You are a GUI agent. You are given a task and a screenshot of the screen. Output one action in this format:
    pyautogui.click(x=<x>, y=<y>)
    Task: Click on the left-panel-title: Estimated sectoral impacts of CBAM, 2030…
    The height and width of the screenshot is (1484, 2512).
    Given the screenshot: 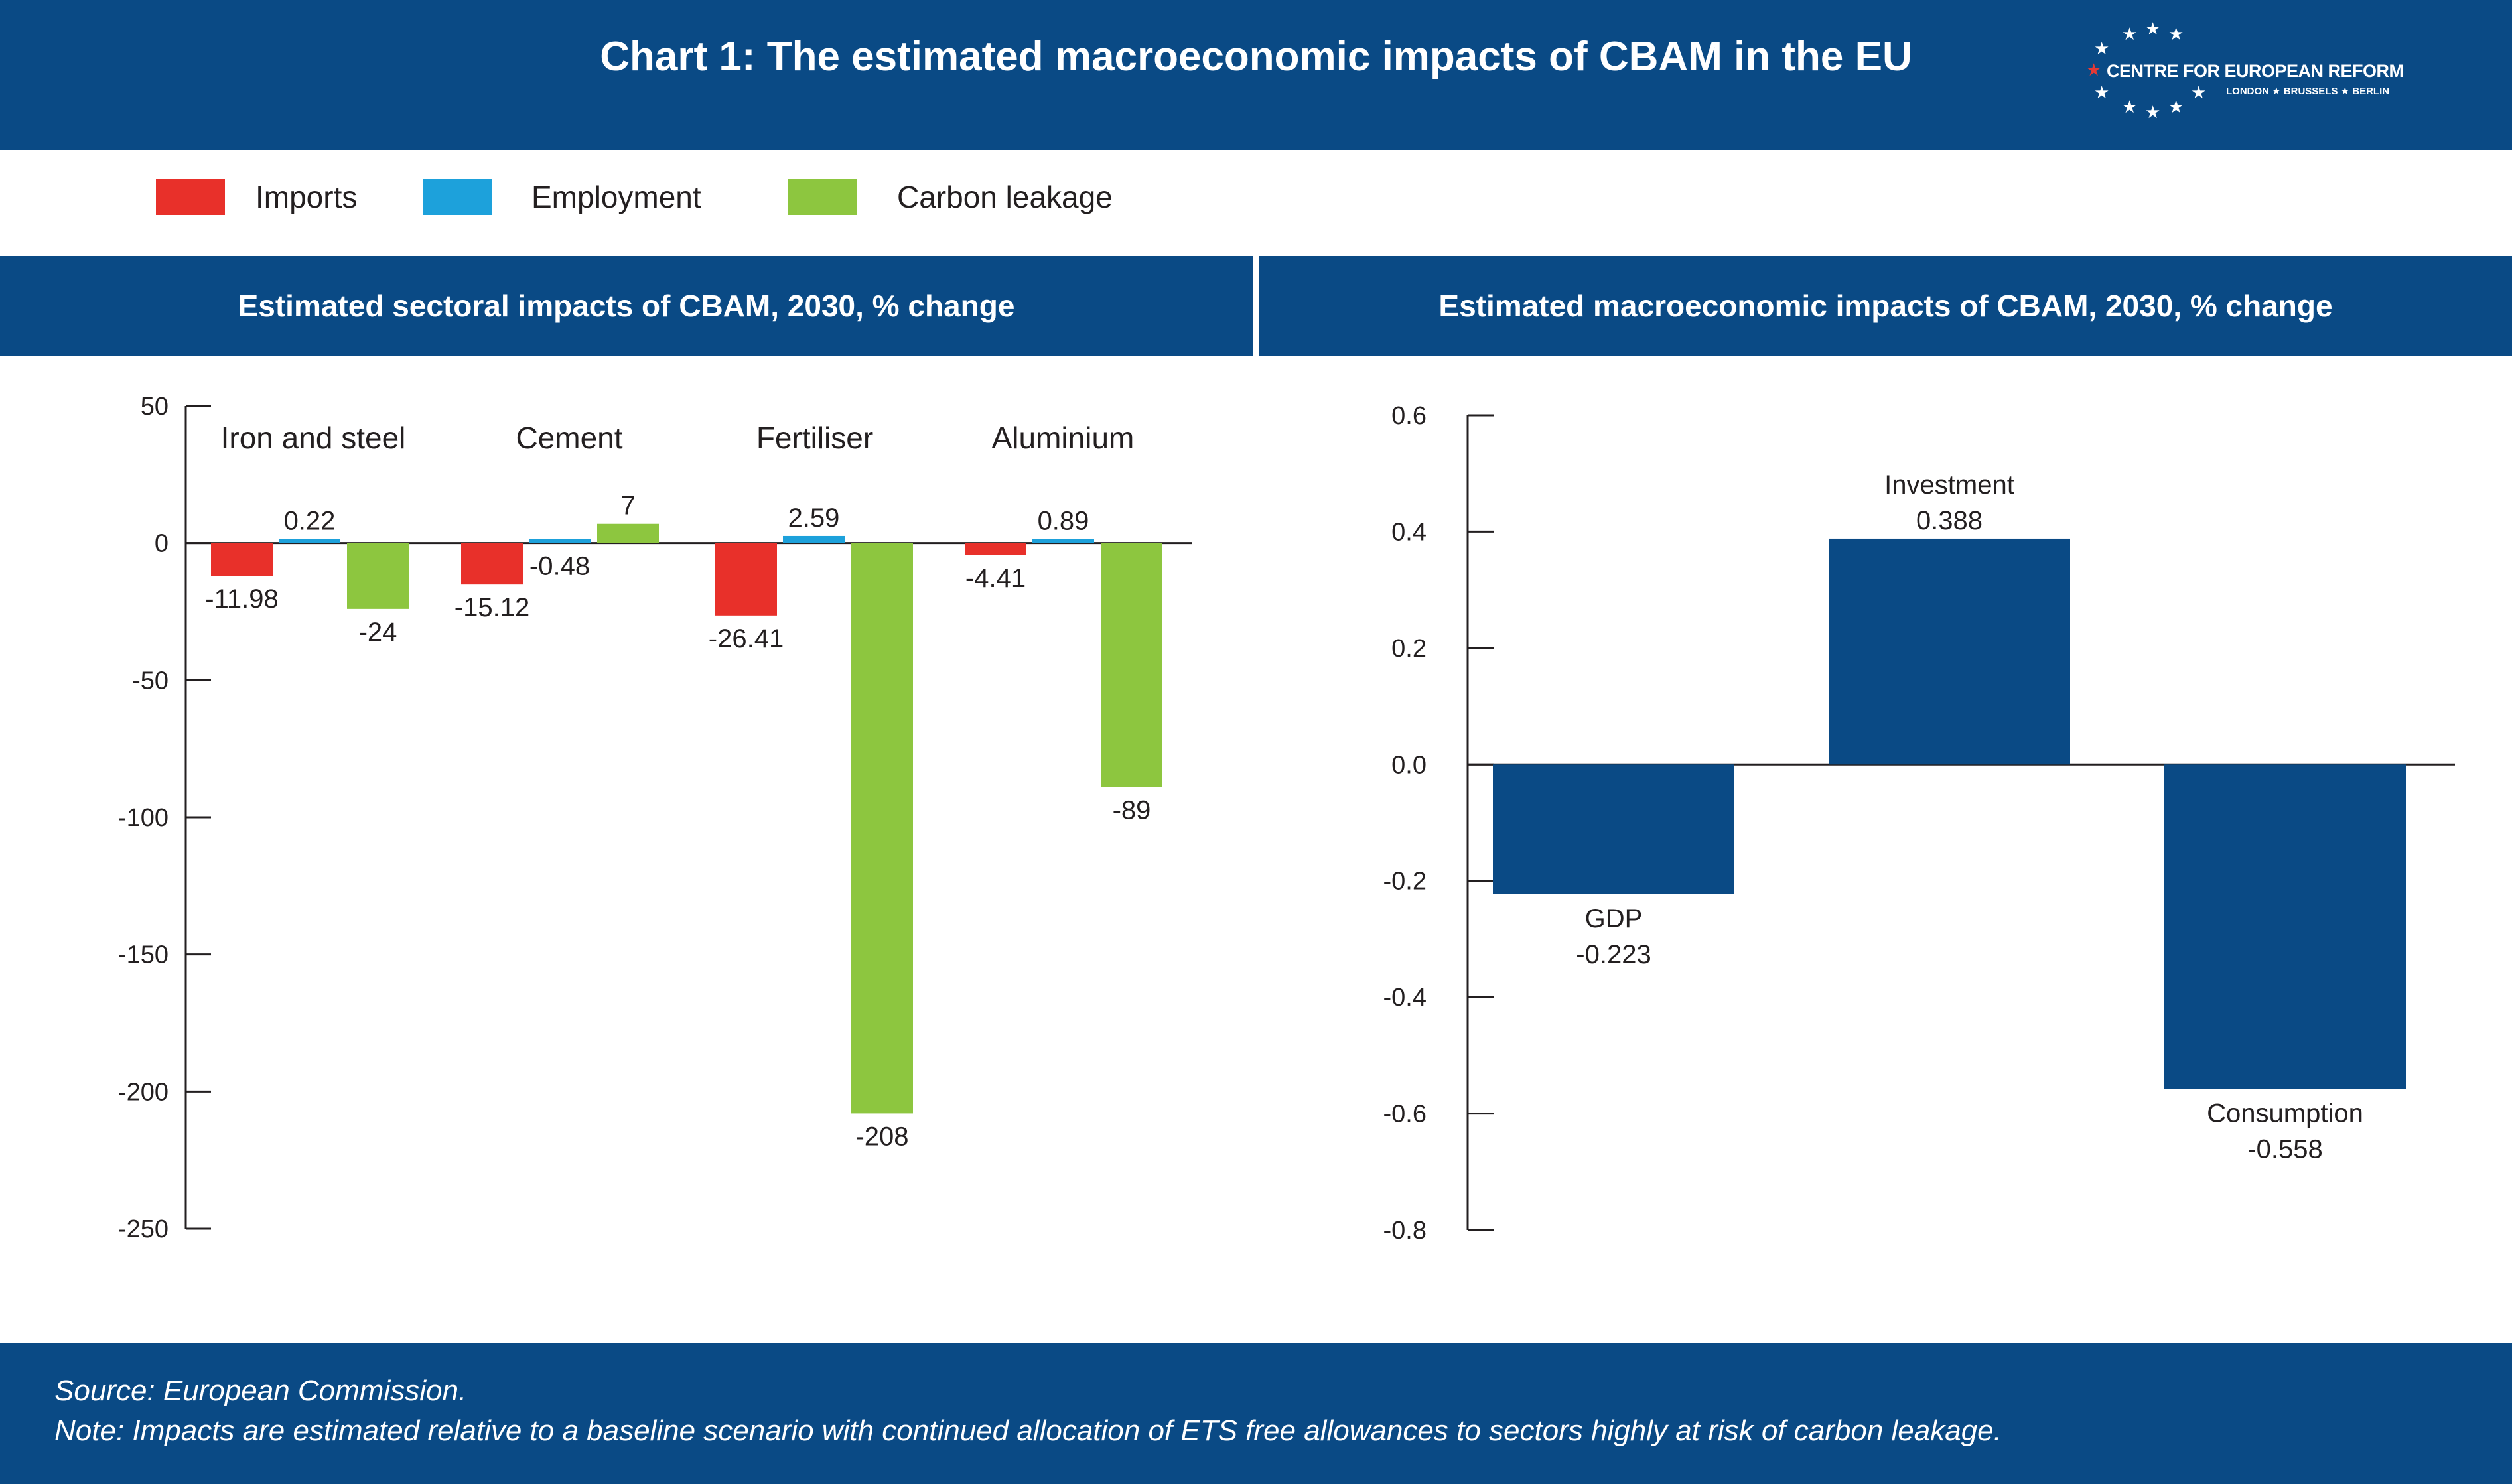 What is the action you would take?
    pyautogui.click(x=626, y=306)
    